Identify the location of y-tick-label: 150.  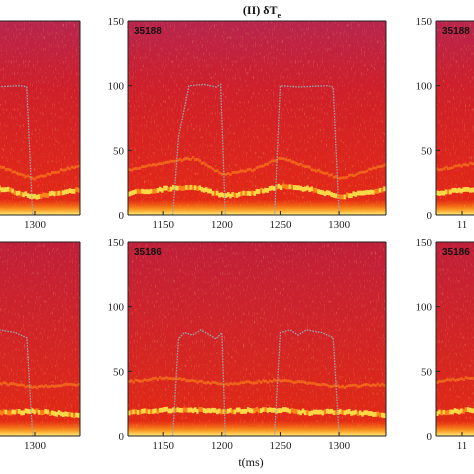
(116, 243).